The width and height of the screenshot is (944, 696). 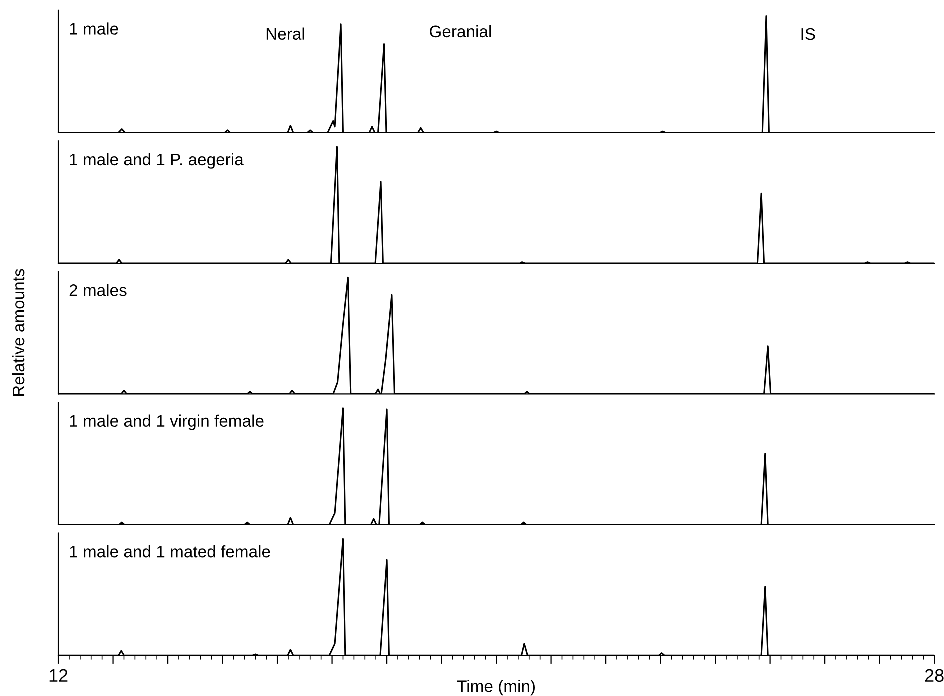 What do you see at coordinates (157, 161) in the screenshot?
I see `chart-title: 1 male and 1 P. aegeria` at bounding box center [157, 161].